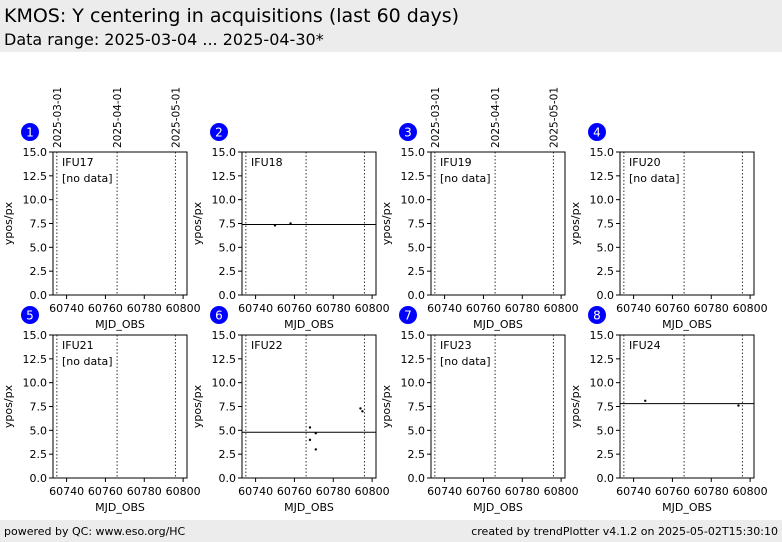 Image resolution: width=782 pixels, height=542 pixels. Describe the element at coordinates (219, 316) in the screenshot. I see `panel-number: 6` at that location.